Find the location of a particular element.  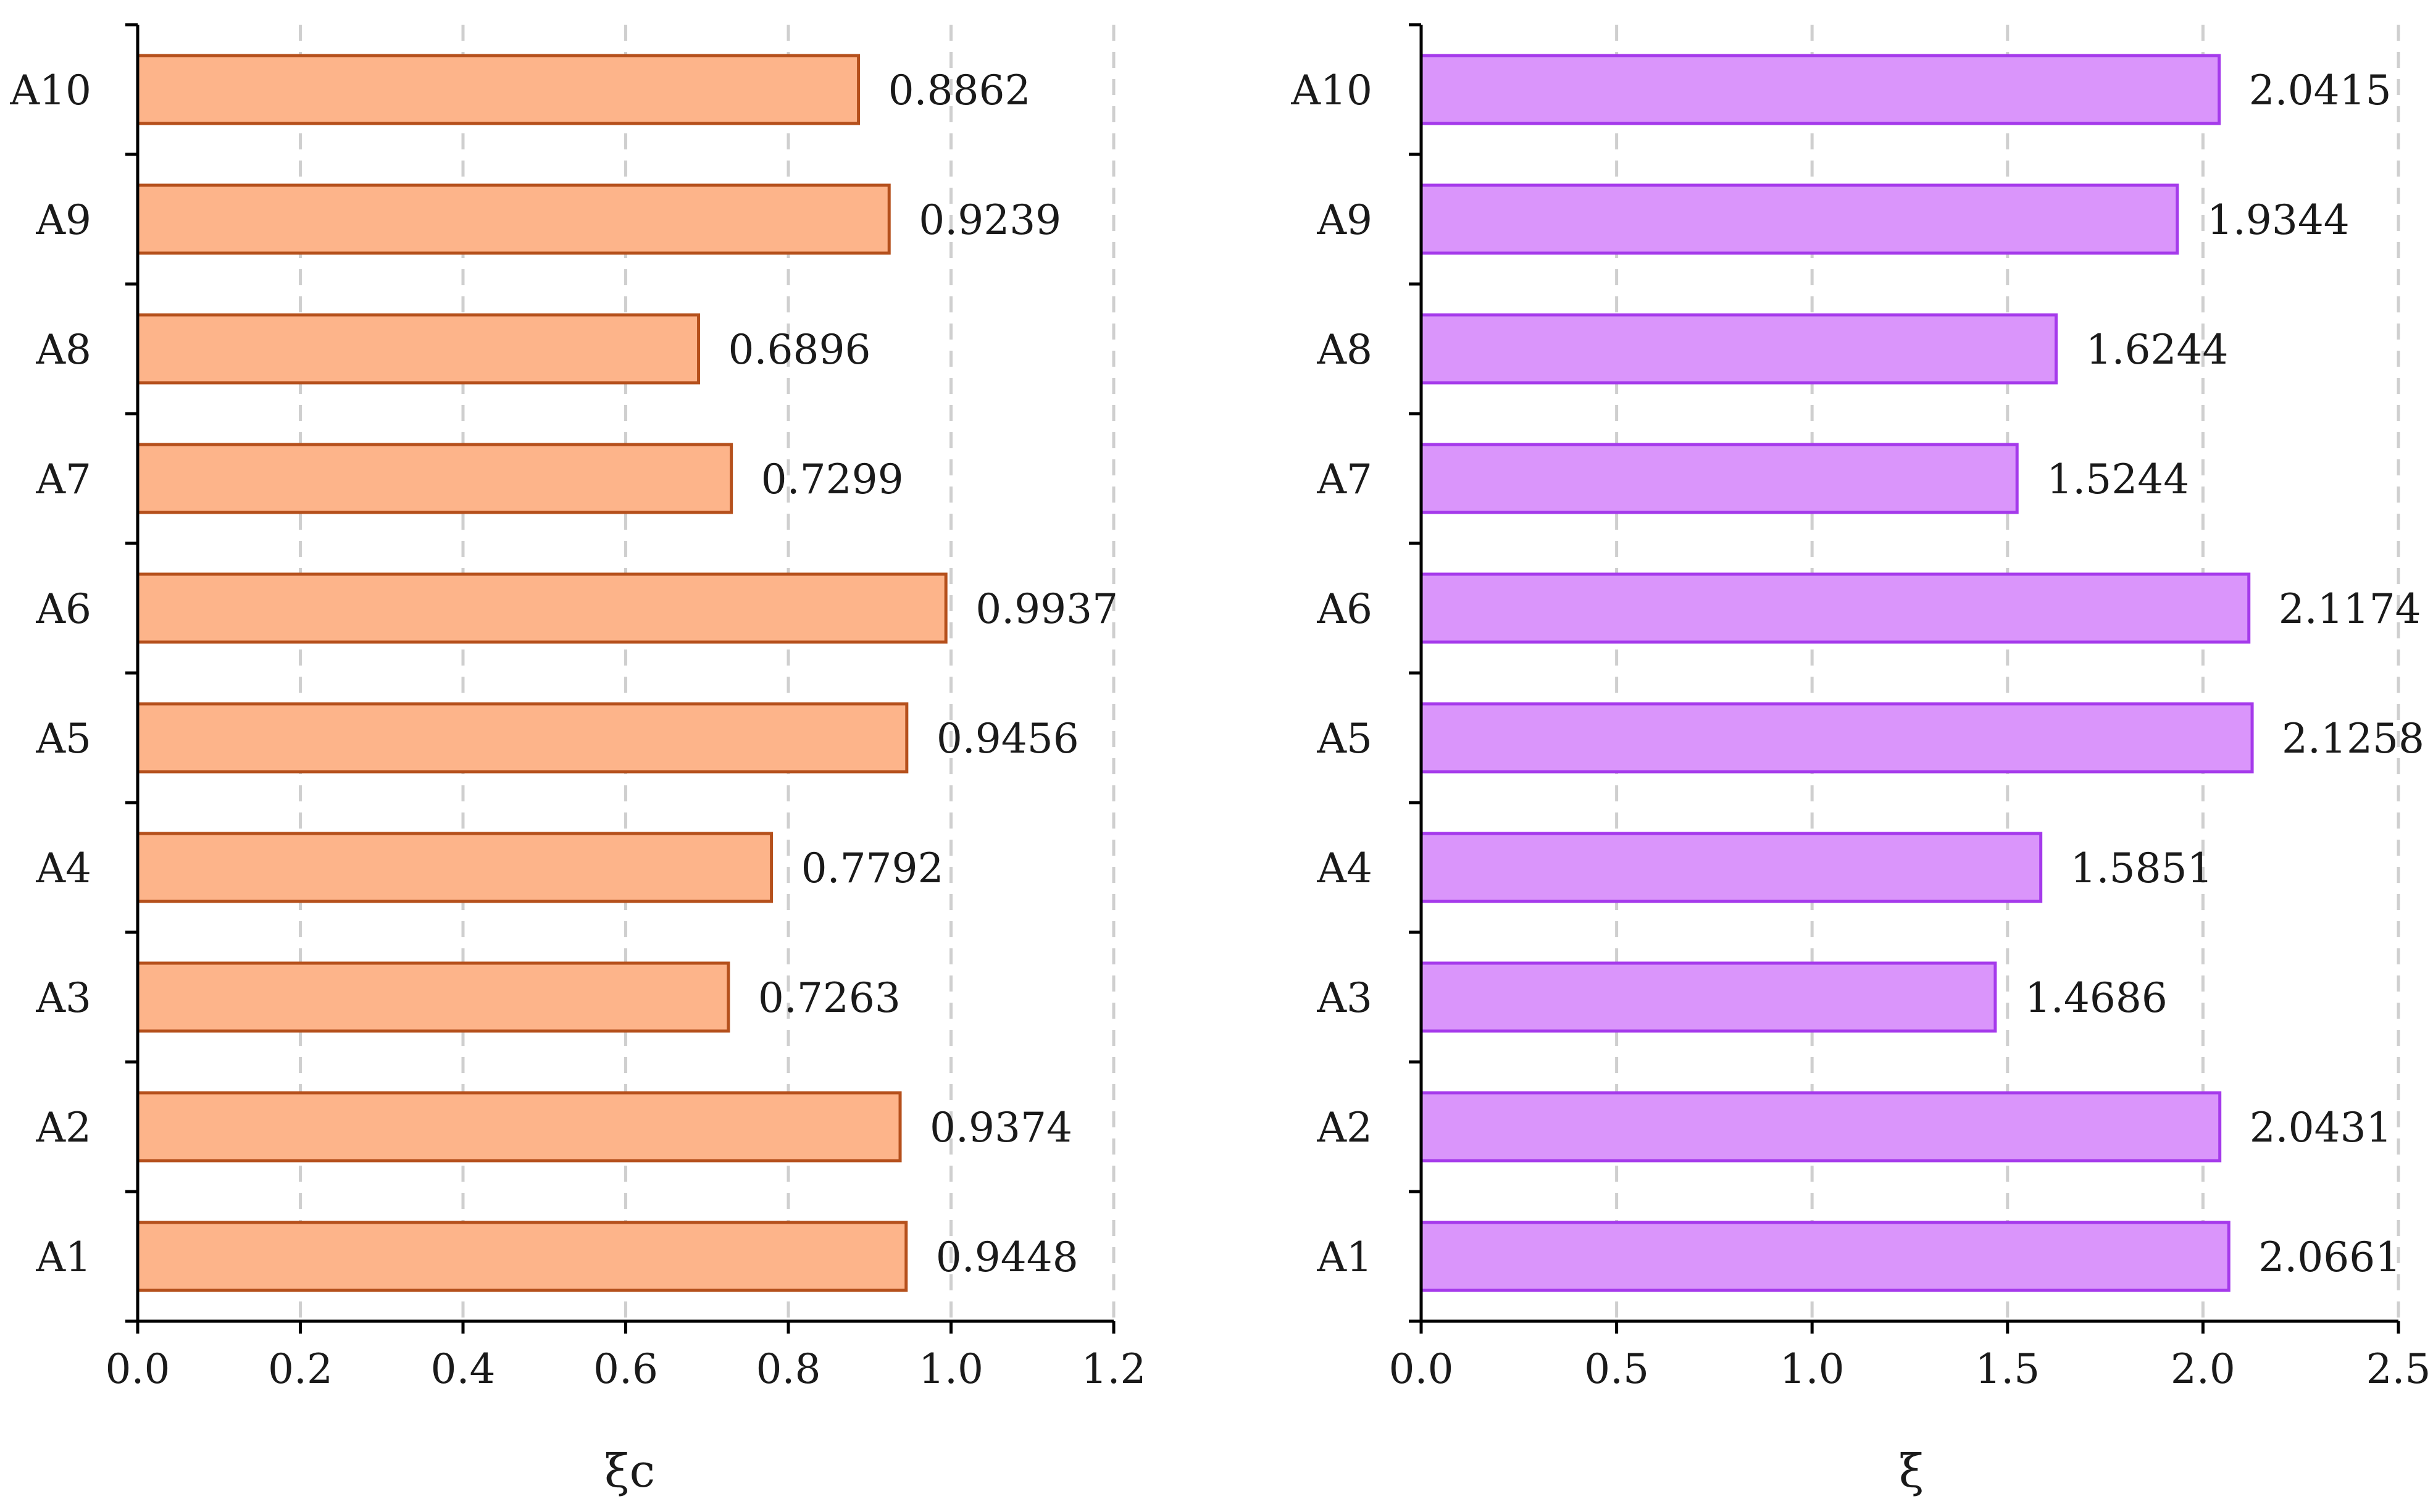

data-label-A6: 2.1174 is located at coordinates (2350, 609).